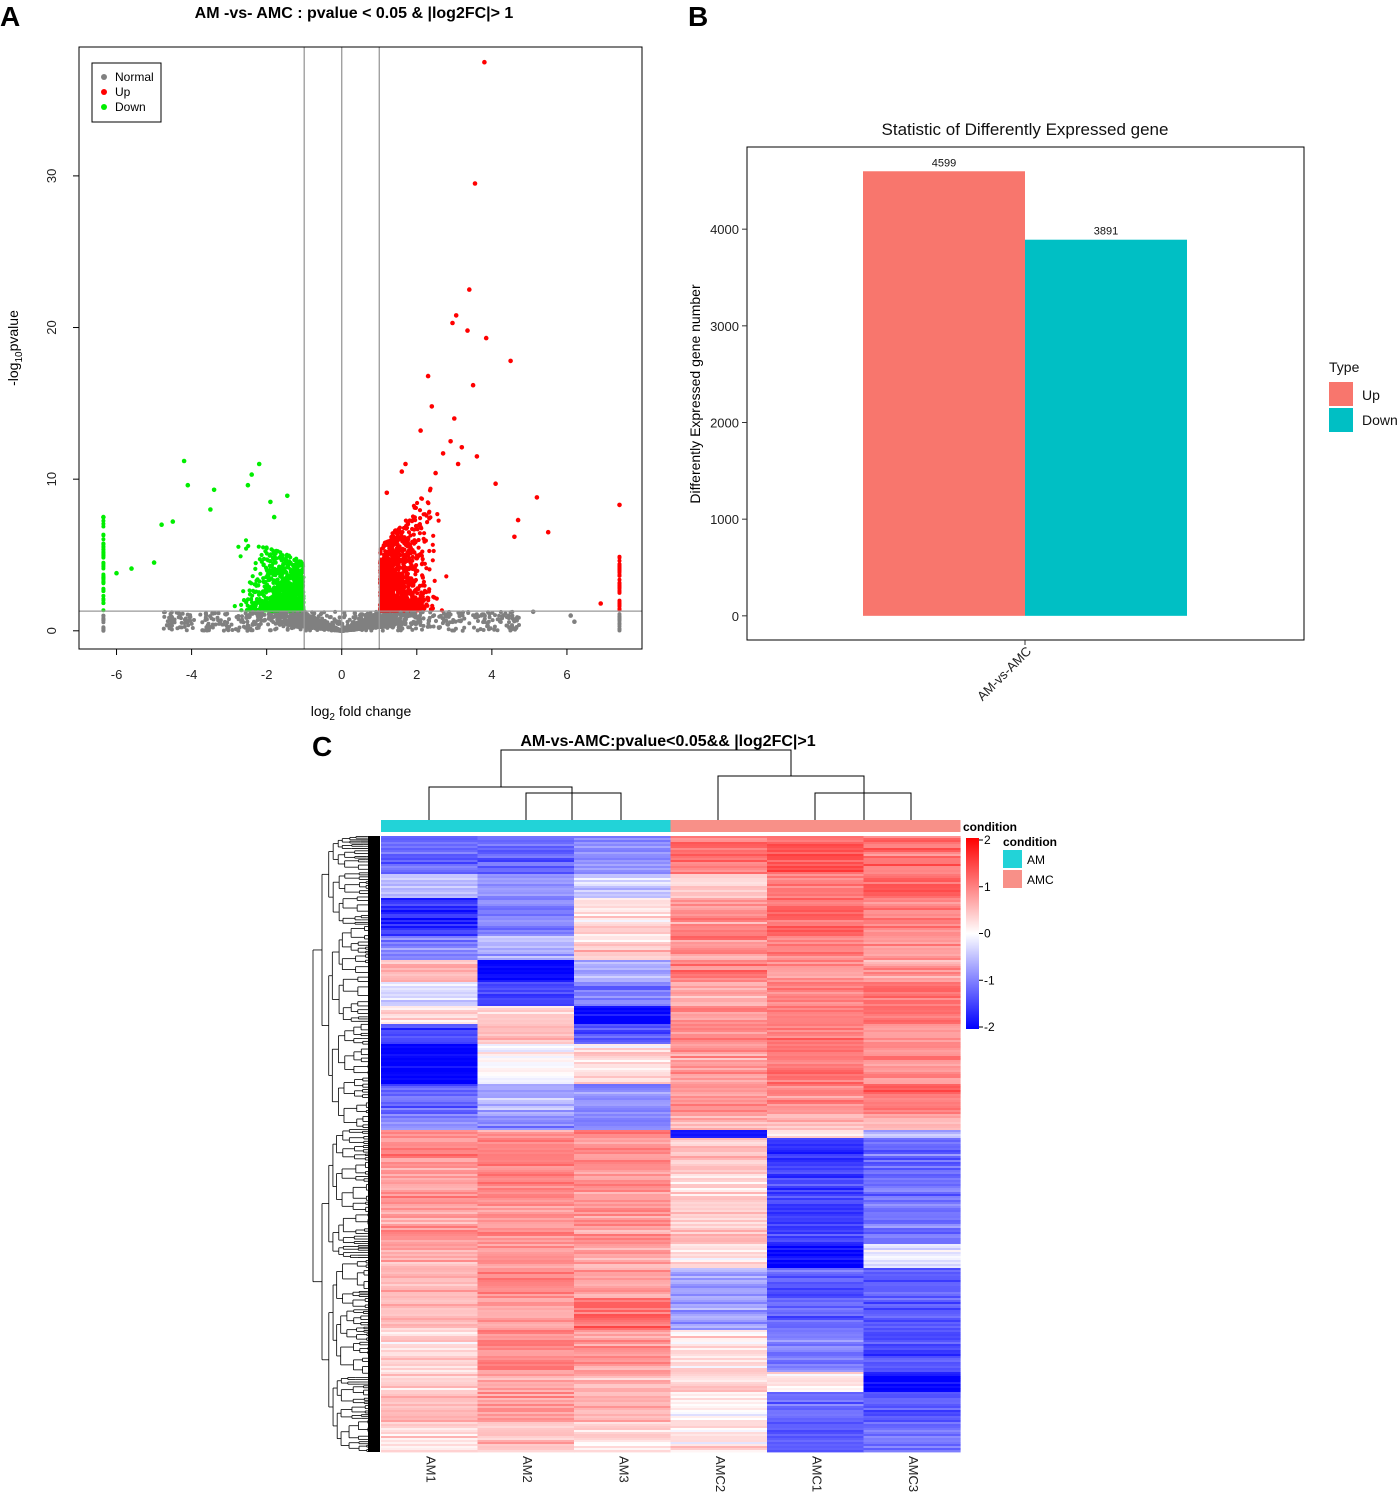 Image resolution: width=1399 pixels, height=1492 pixels. What do you see at coordinates (61, 401) in the screenshot?
I see `volcano-y-axis: 0 10 20 30` at bounding box center [61, 401].